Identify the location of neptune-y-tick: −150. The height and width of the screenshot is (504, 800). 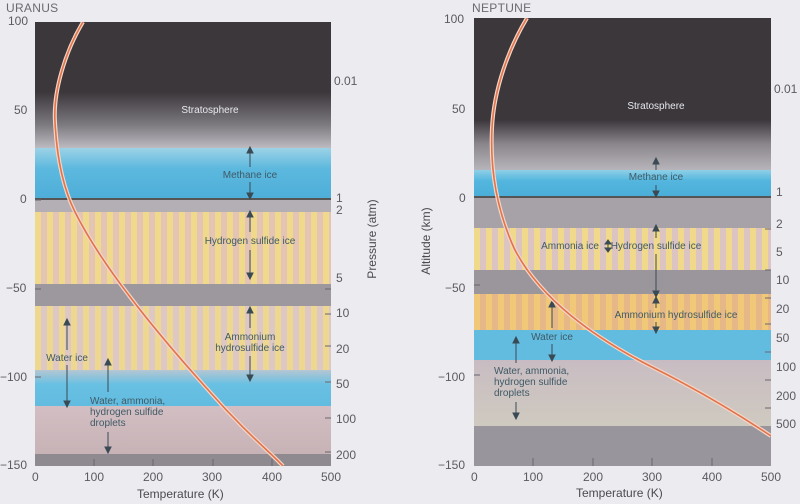
(452, 465).